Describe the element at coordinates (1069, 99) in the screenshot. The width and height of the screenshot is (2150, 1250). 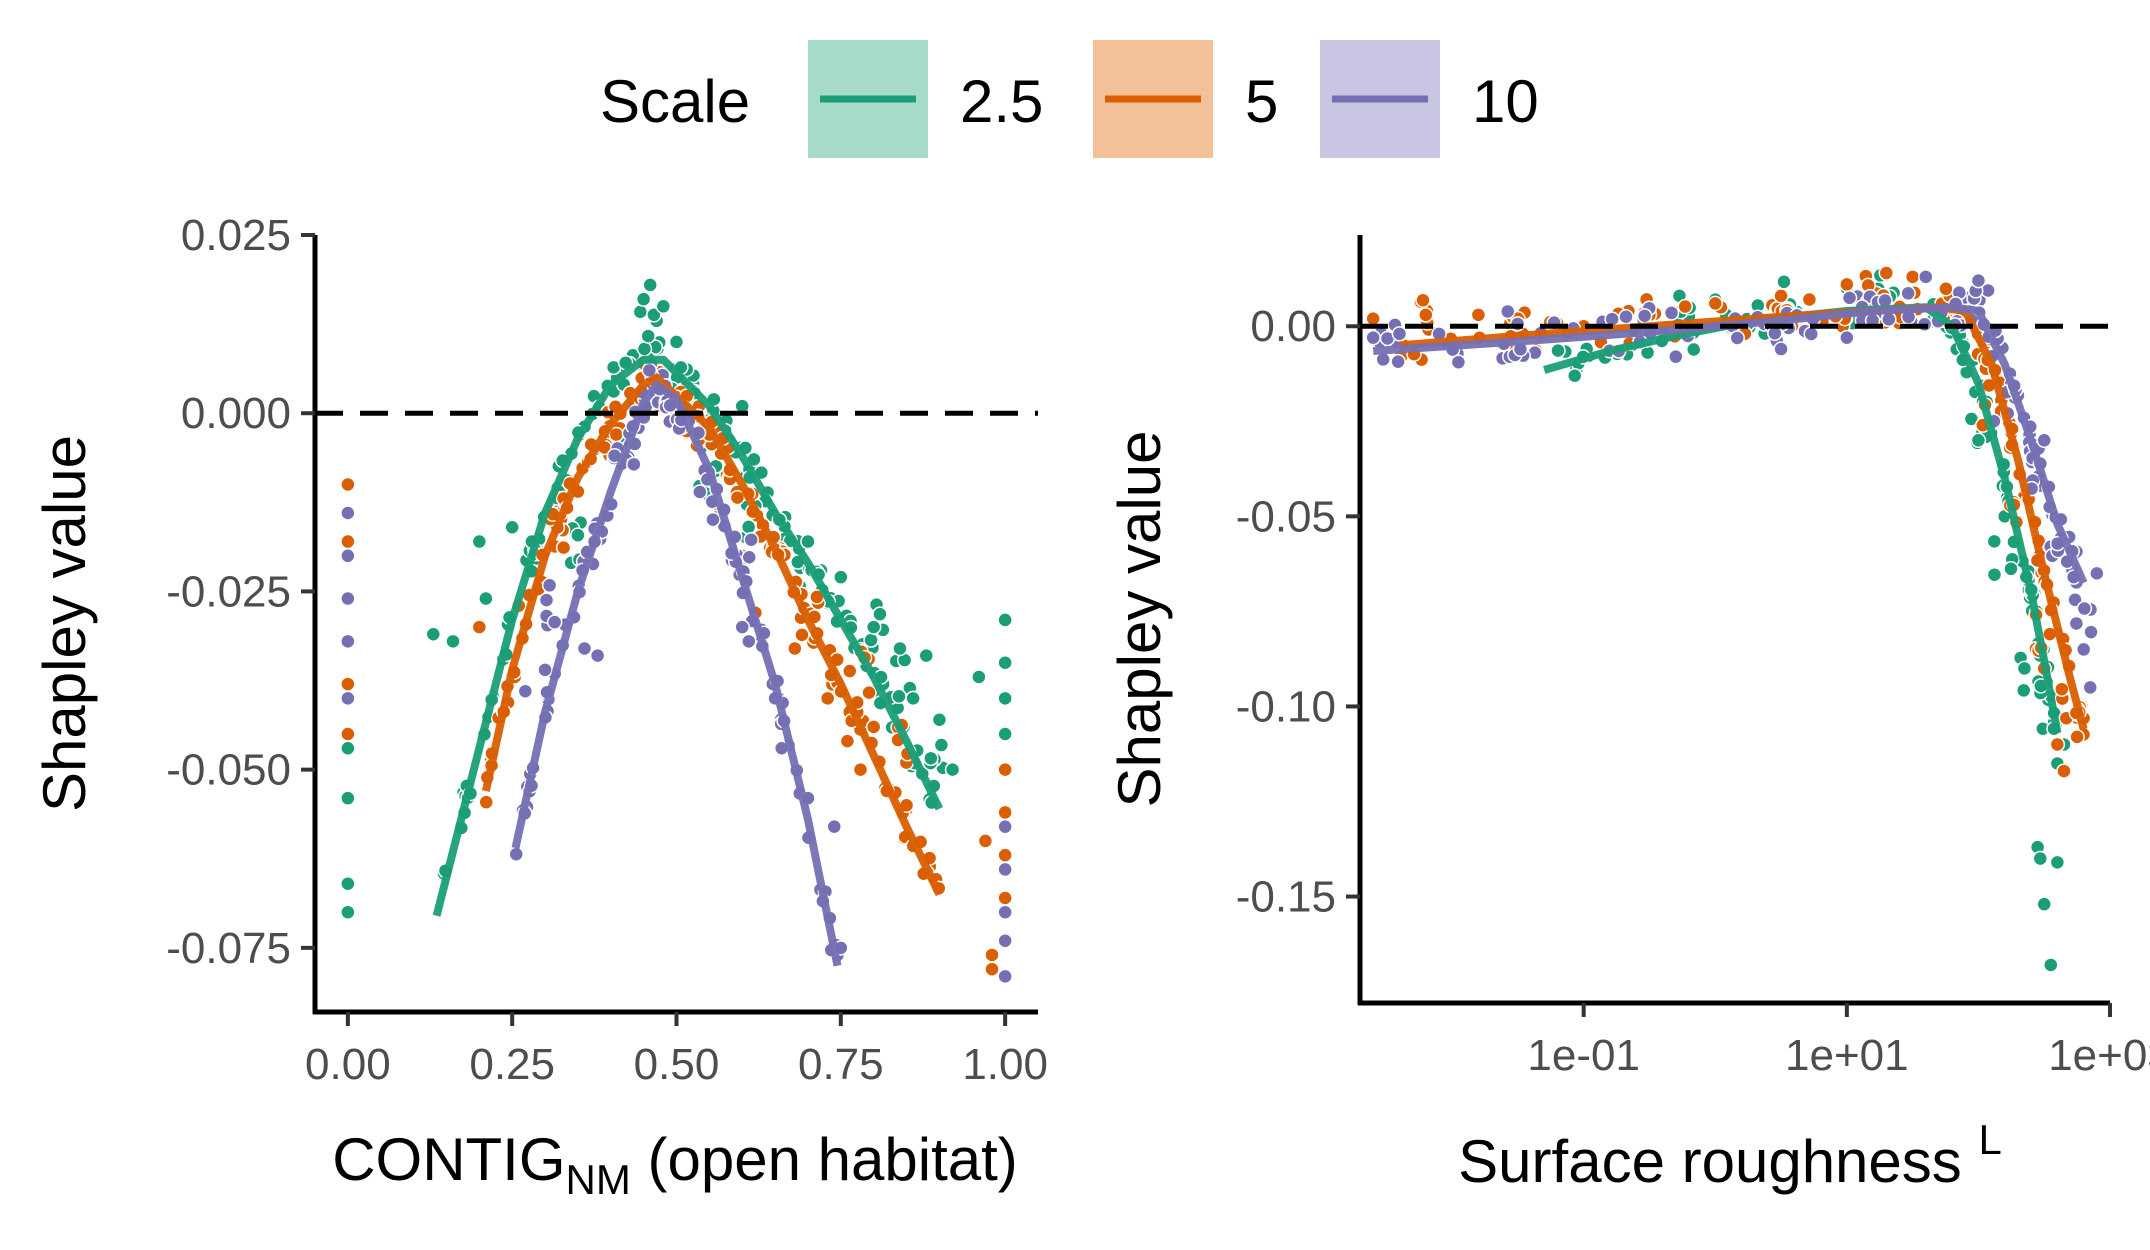
I see `legend: Scale 2.5 5 10` at that location.